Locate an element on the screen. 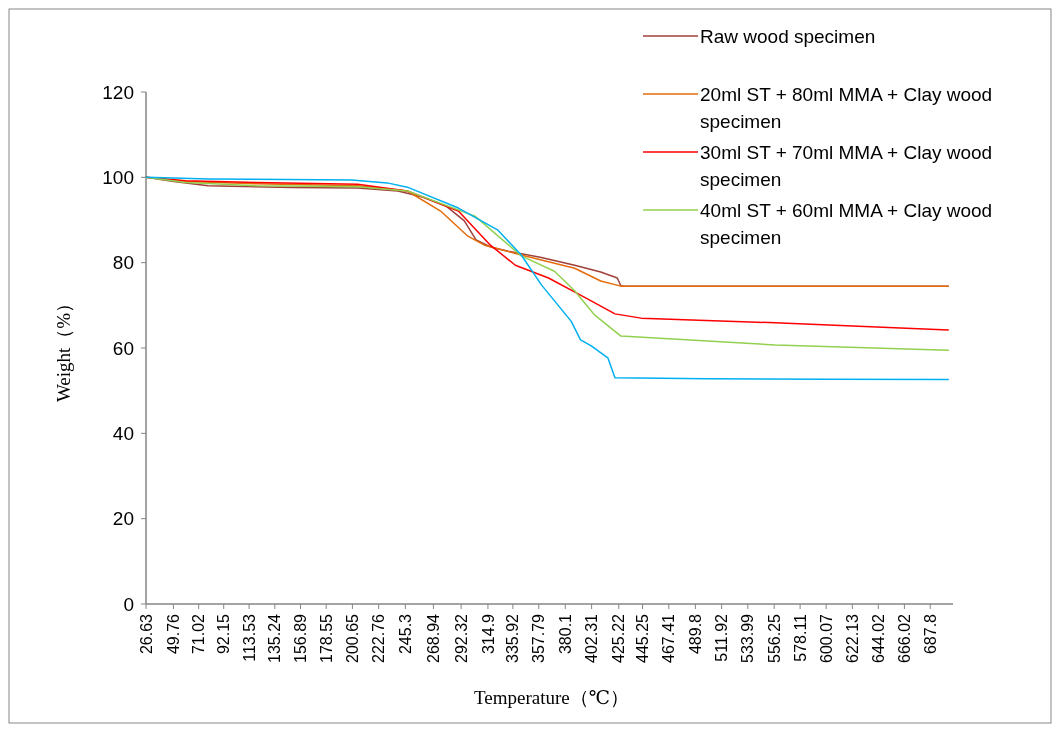  x-tick-label: 467.41 is located at coordinates (669, 638).